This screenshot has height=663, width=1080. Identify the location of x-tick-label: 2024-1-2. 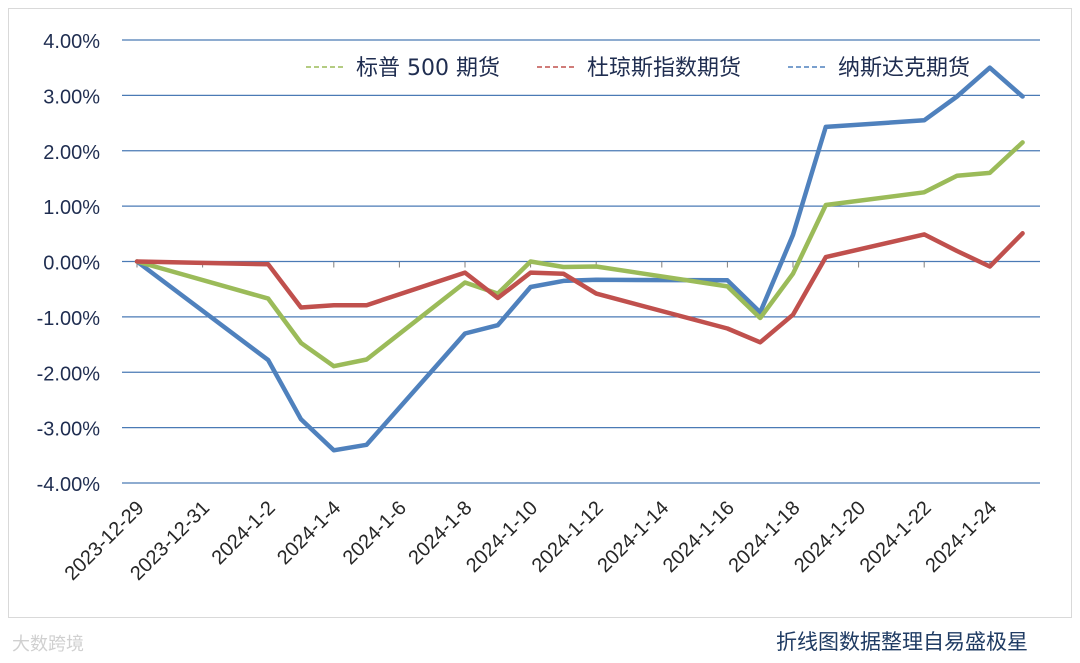
(244, 533).